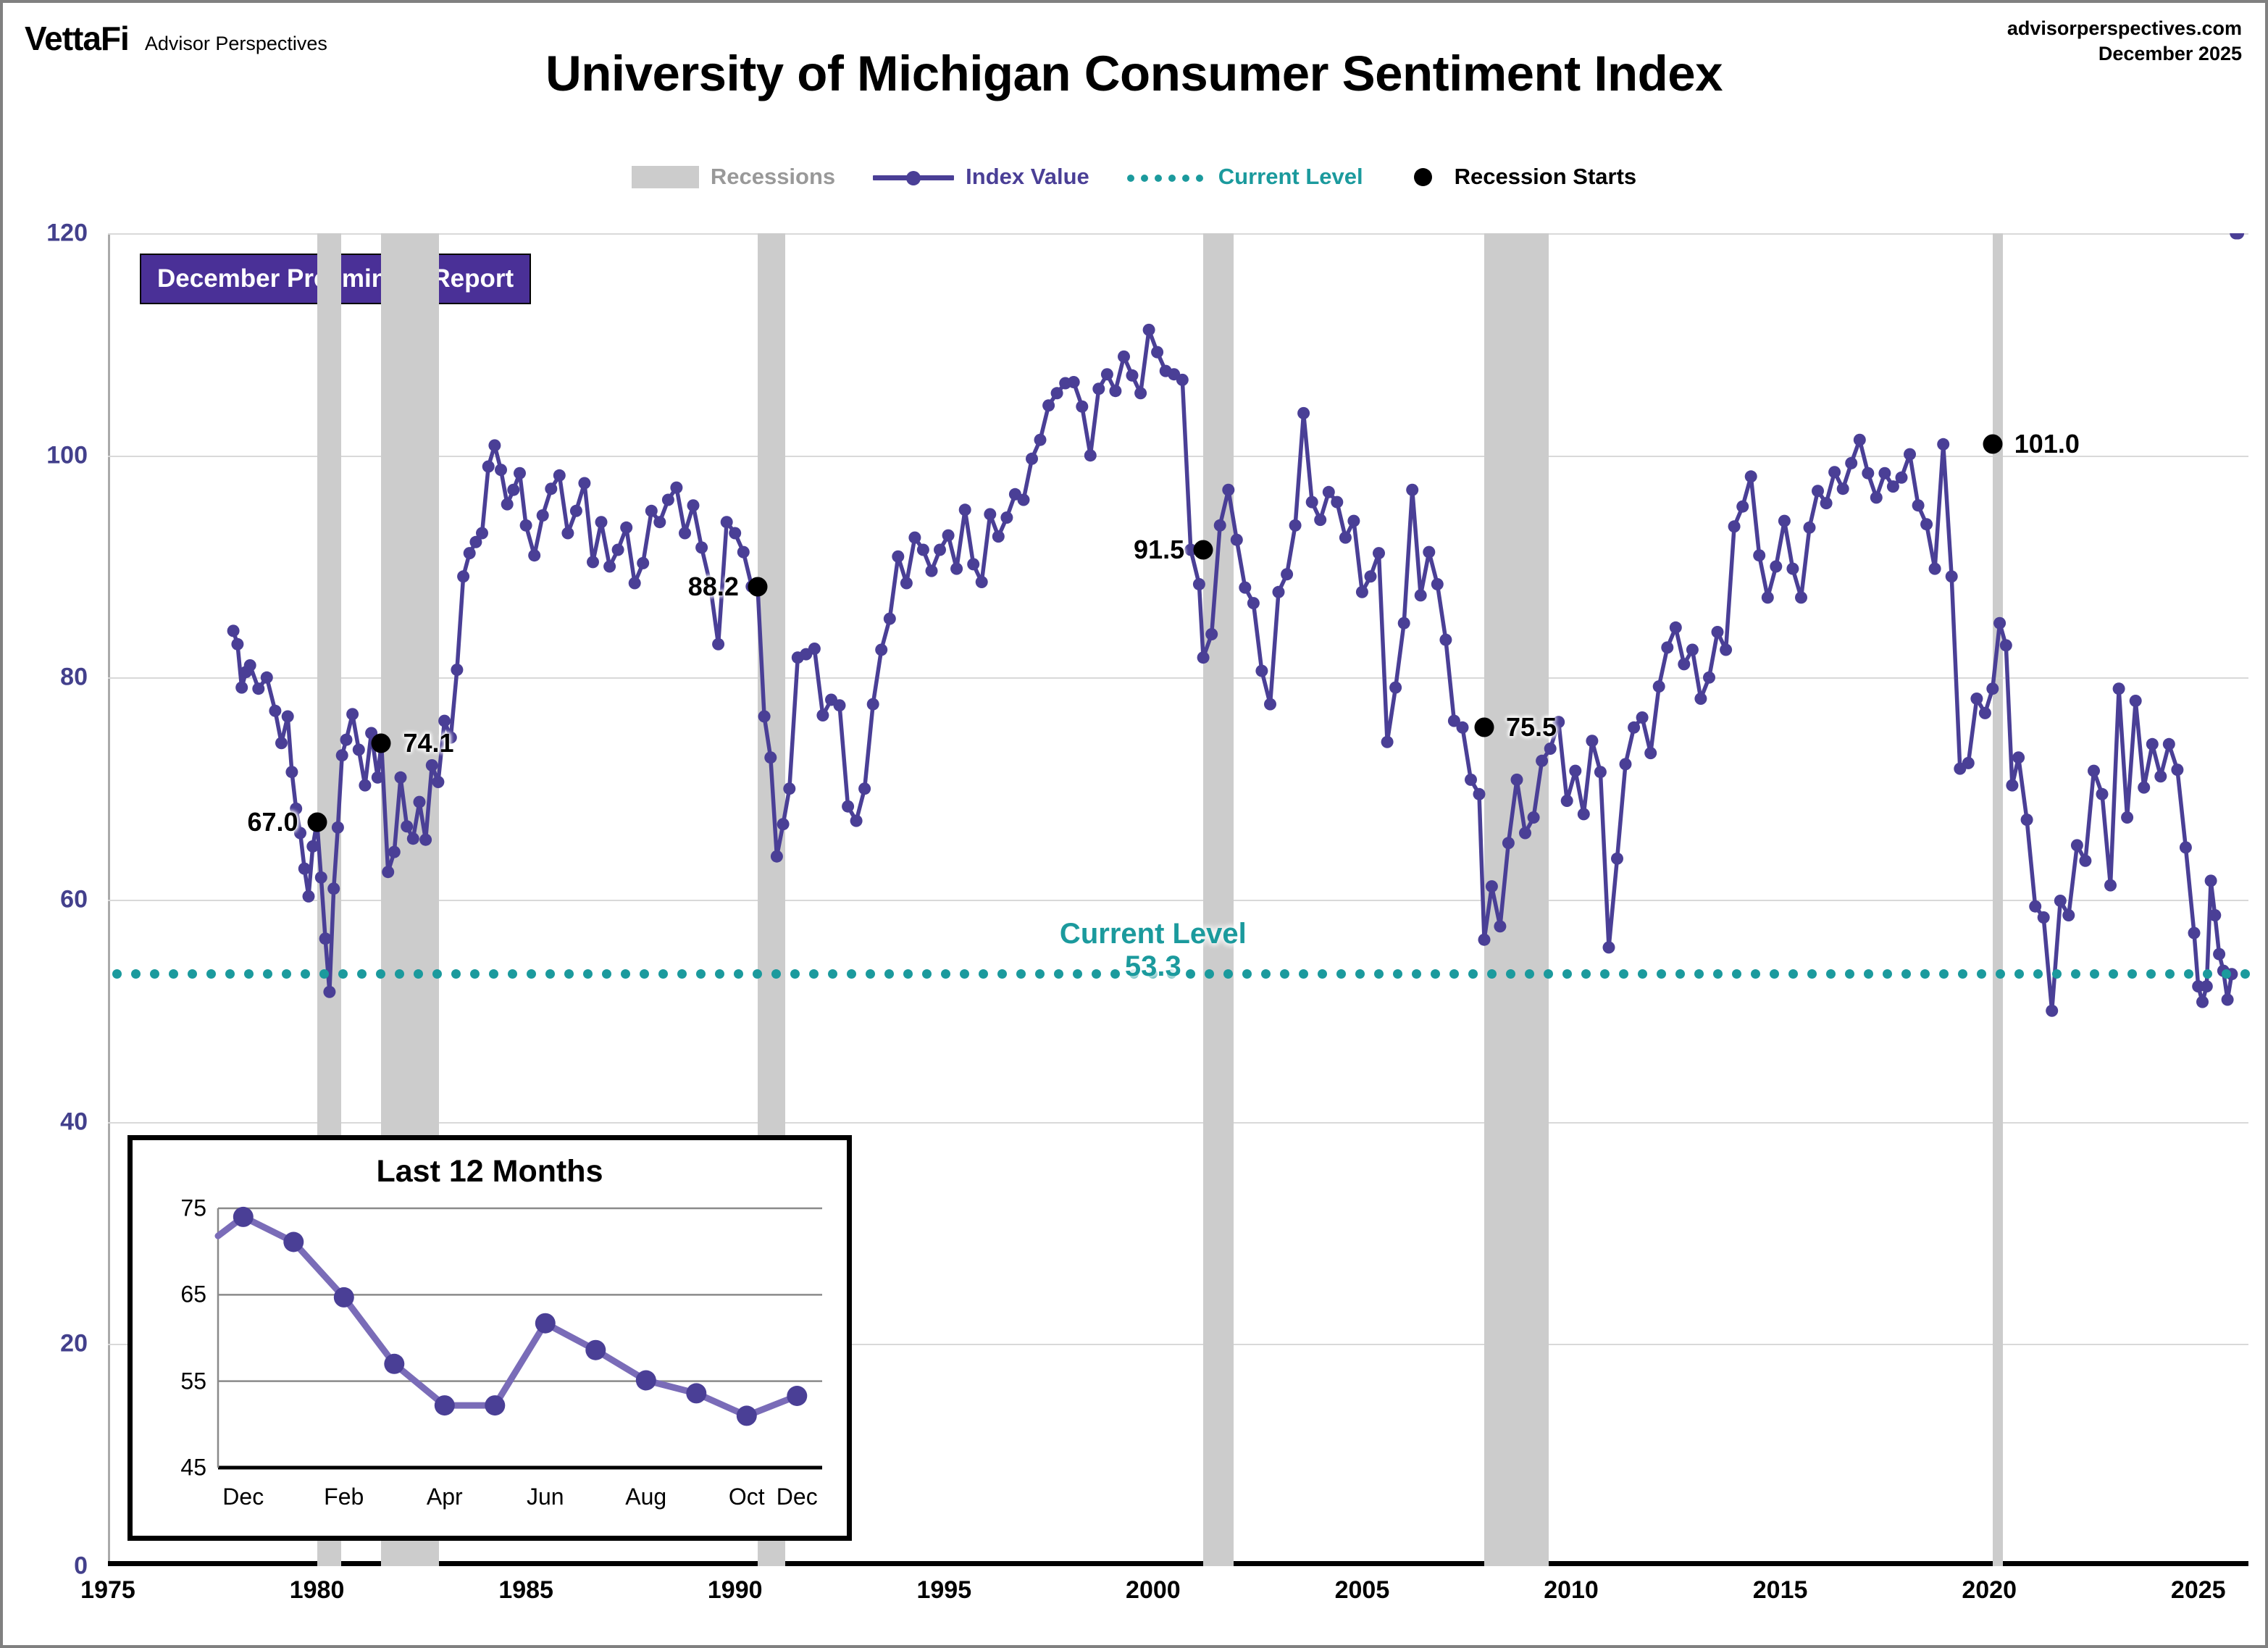  I want to click on legend-label-index-value: Index Value, so click(1028, 176).